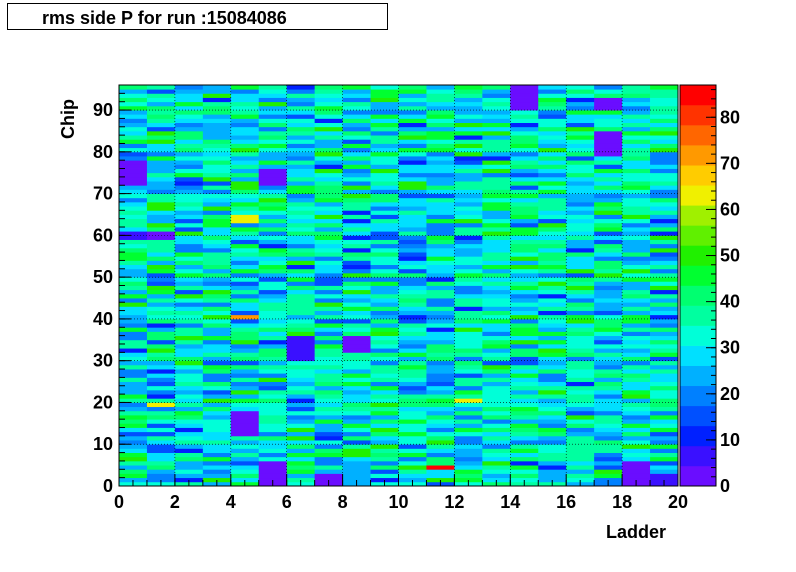 This screenshot has width=796, height=572. I want to click on x-tick-label: 10, so click(398, 502).